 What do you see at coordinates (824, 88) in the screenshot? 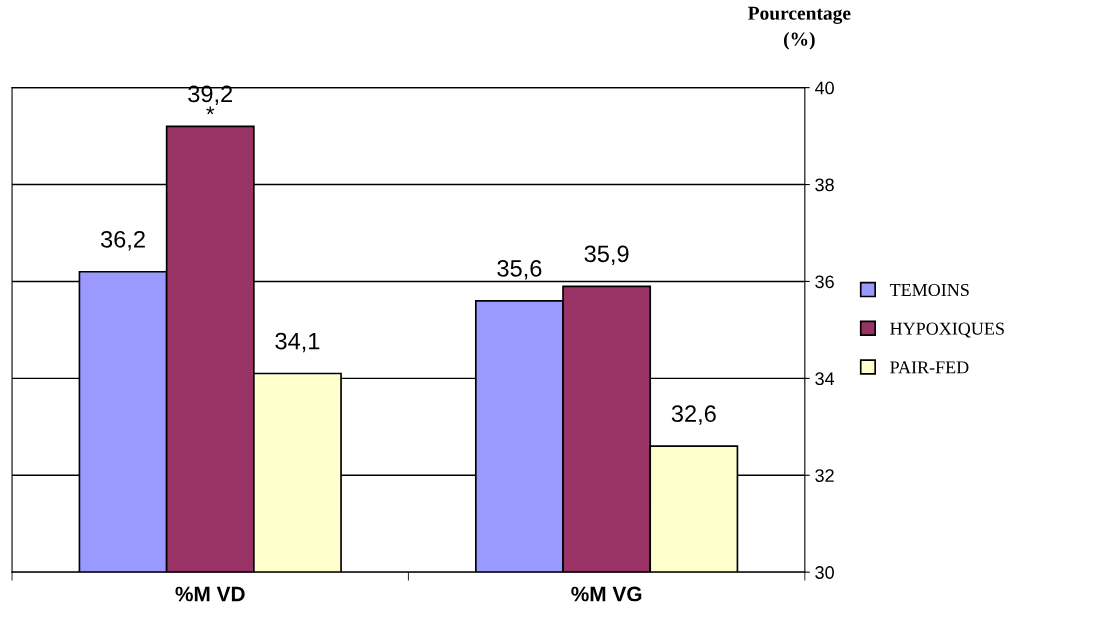
I see `y-tick-label: 40` at bounding box center [824, 88].